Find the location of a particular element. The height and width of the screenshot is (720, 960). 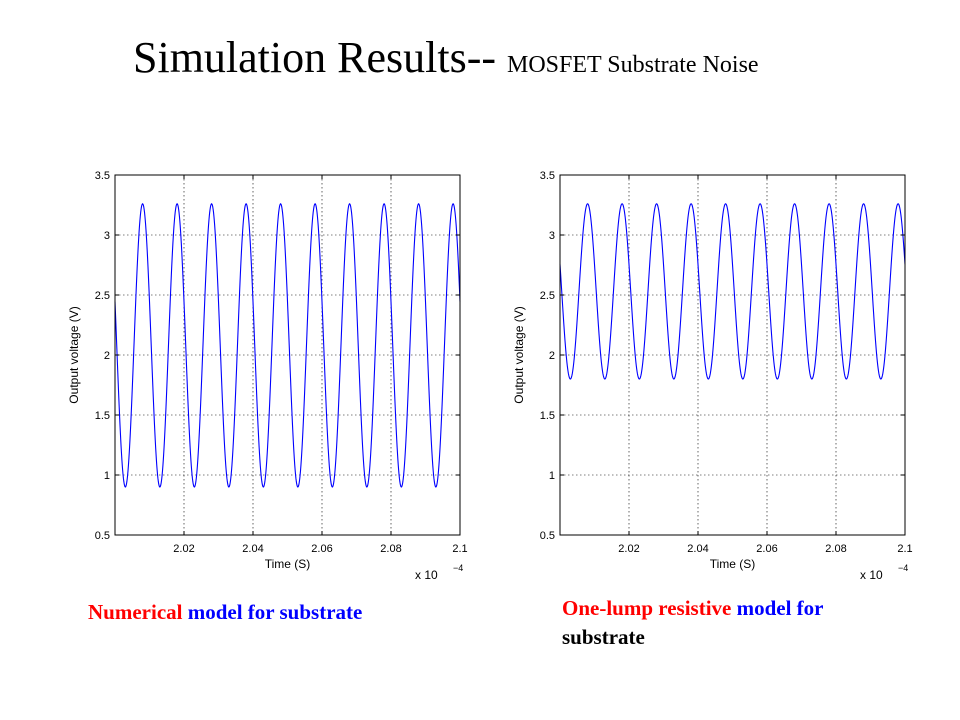

caption-left: Numerical model for substrate is located at coordinates (225, 612).